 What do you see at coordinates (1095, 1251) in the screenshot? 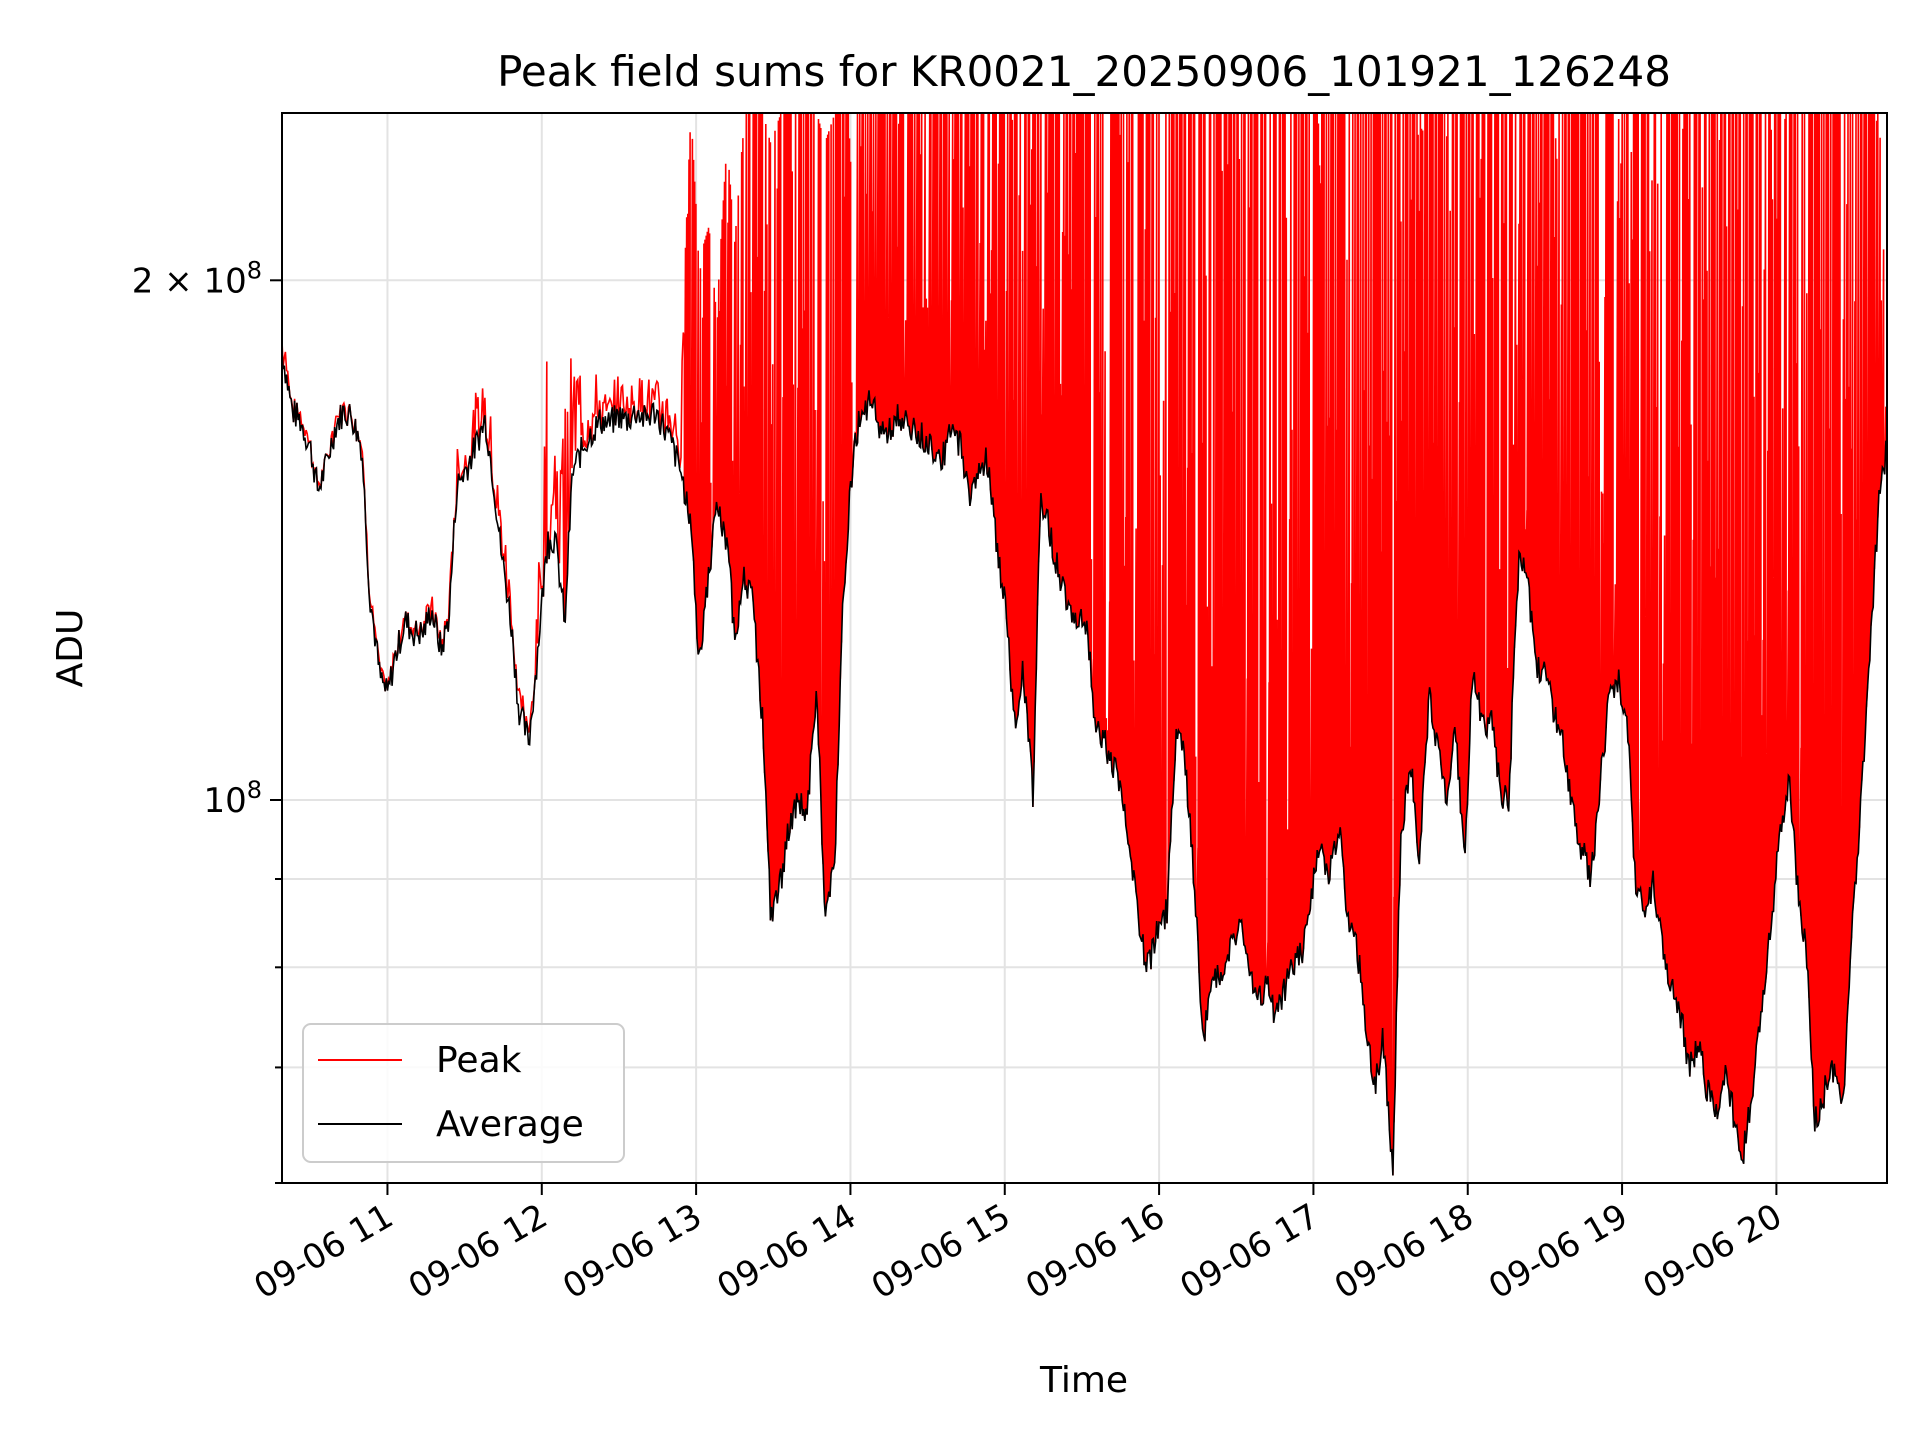
I see `x-tick-label: 09-06 16` at bounding box center [1095, 1251].